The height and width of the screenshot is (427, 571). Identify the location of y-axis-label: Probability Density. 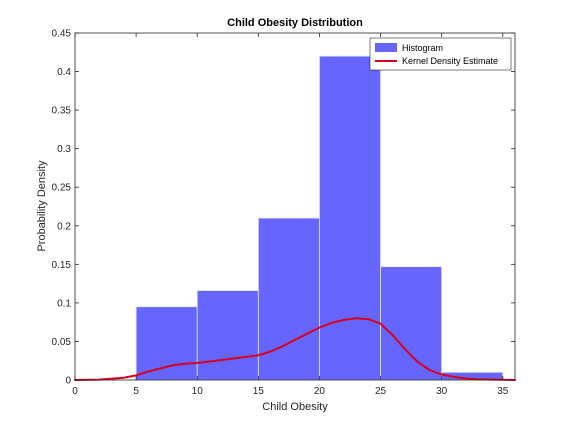
(42, 206).